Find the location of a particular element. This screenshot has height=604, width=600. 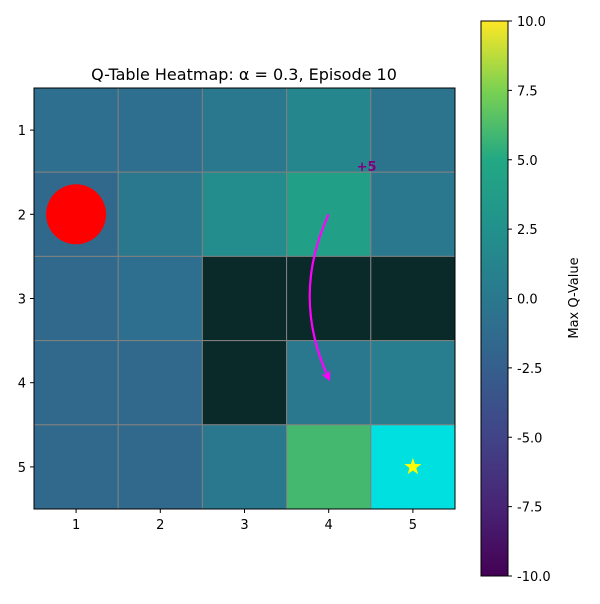

heatmap-cell-r4-c5 is located at coordinates (413, 383).